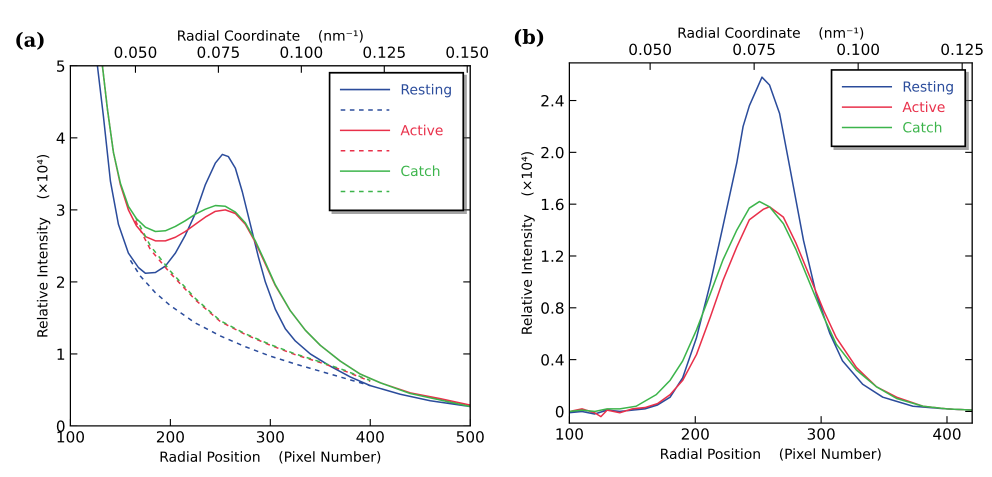  I want to click on y-tick-label: 1.2, so click(553, 256).